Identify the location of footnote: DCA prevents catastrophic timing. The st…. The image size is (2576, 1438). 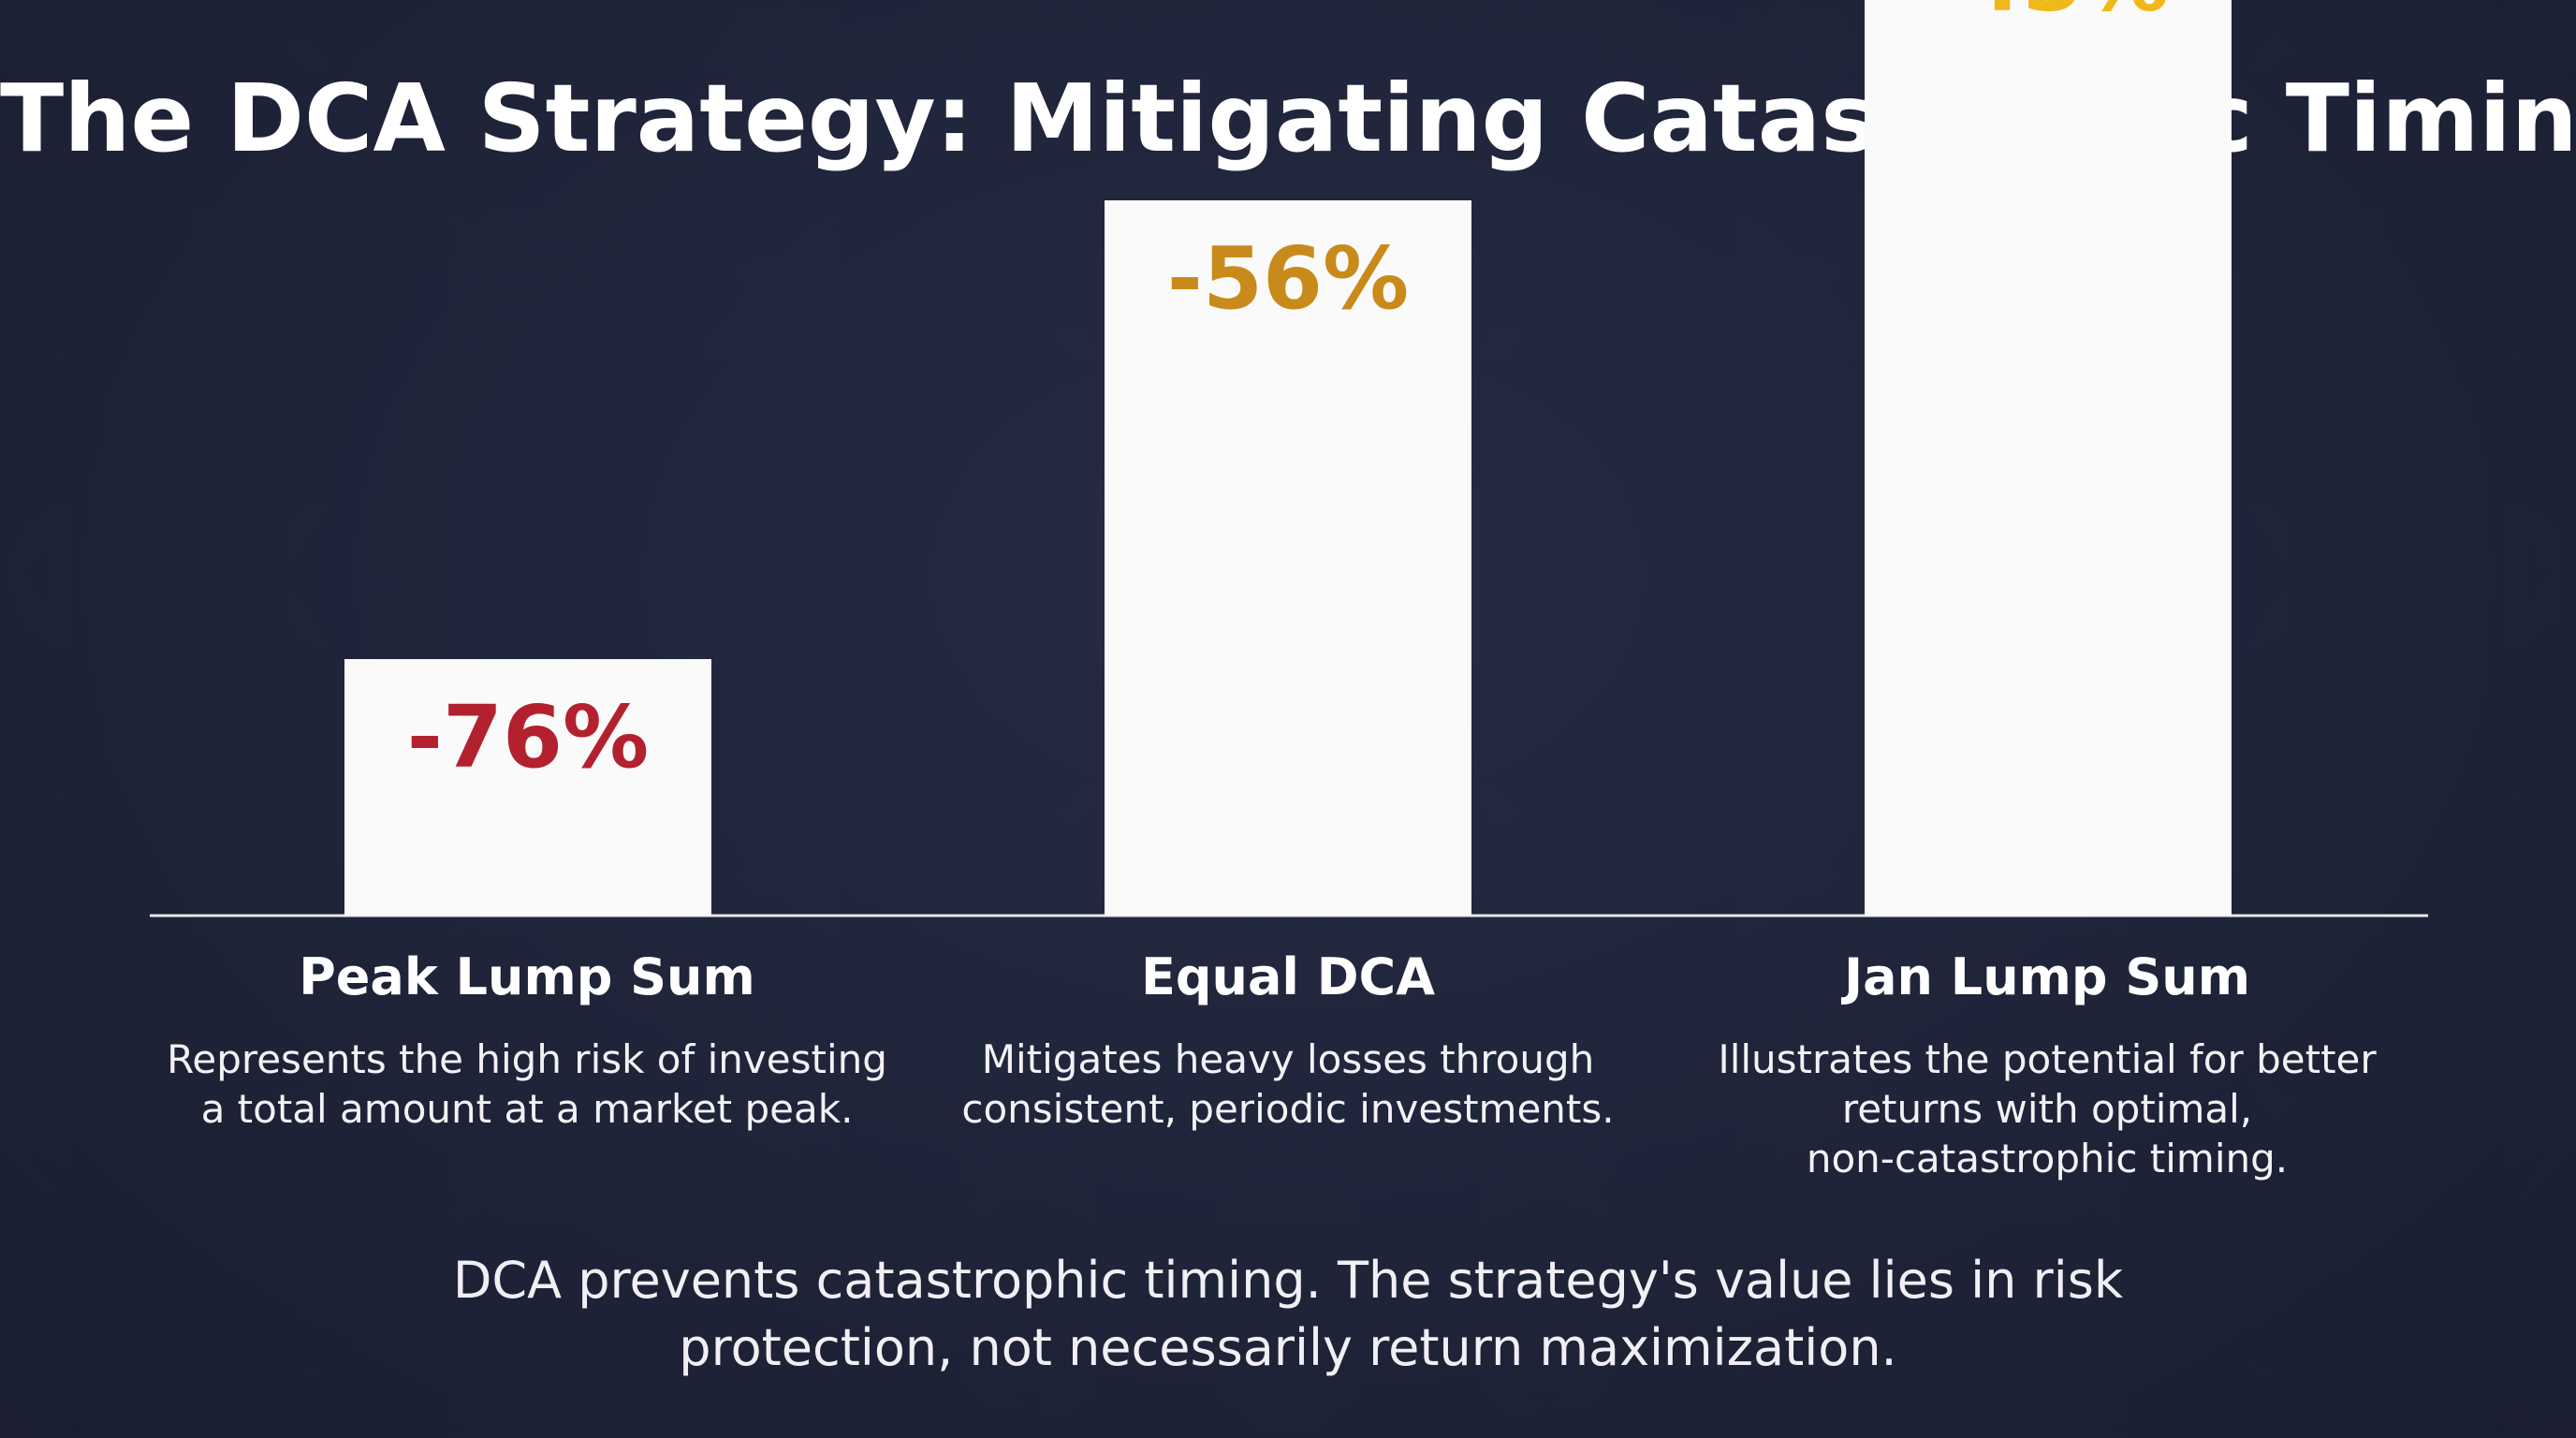
(1288, 1314).